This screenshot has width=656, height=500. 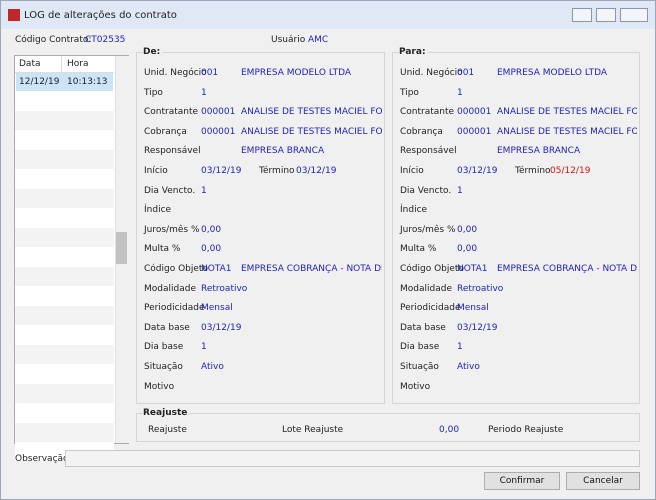 What do you see at coordinates (352, 458) in the screenshot?
I see `observation-input` at bounding box center [352, 458].